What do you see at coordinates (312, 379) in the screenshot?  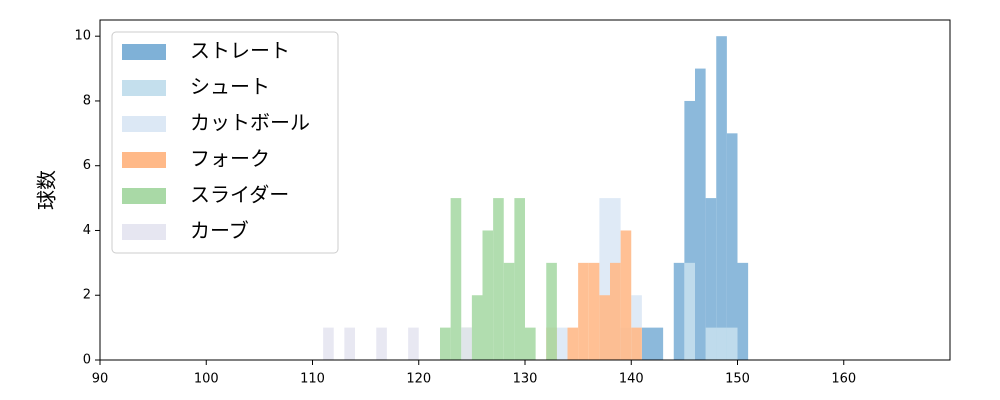 I see `x-tick-label: 110` at bounding box center [312, 379].